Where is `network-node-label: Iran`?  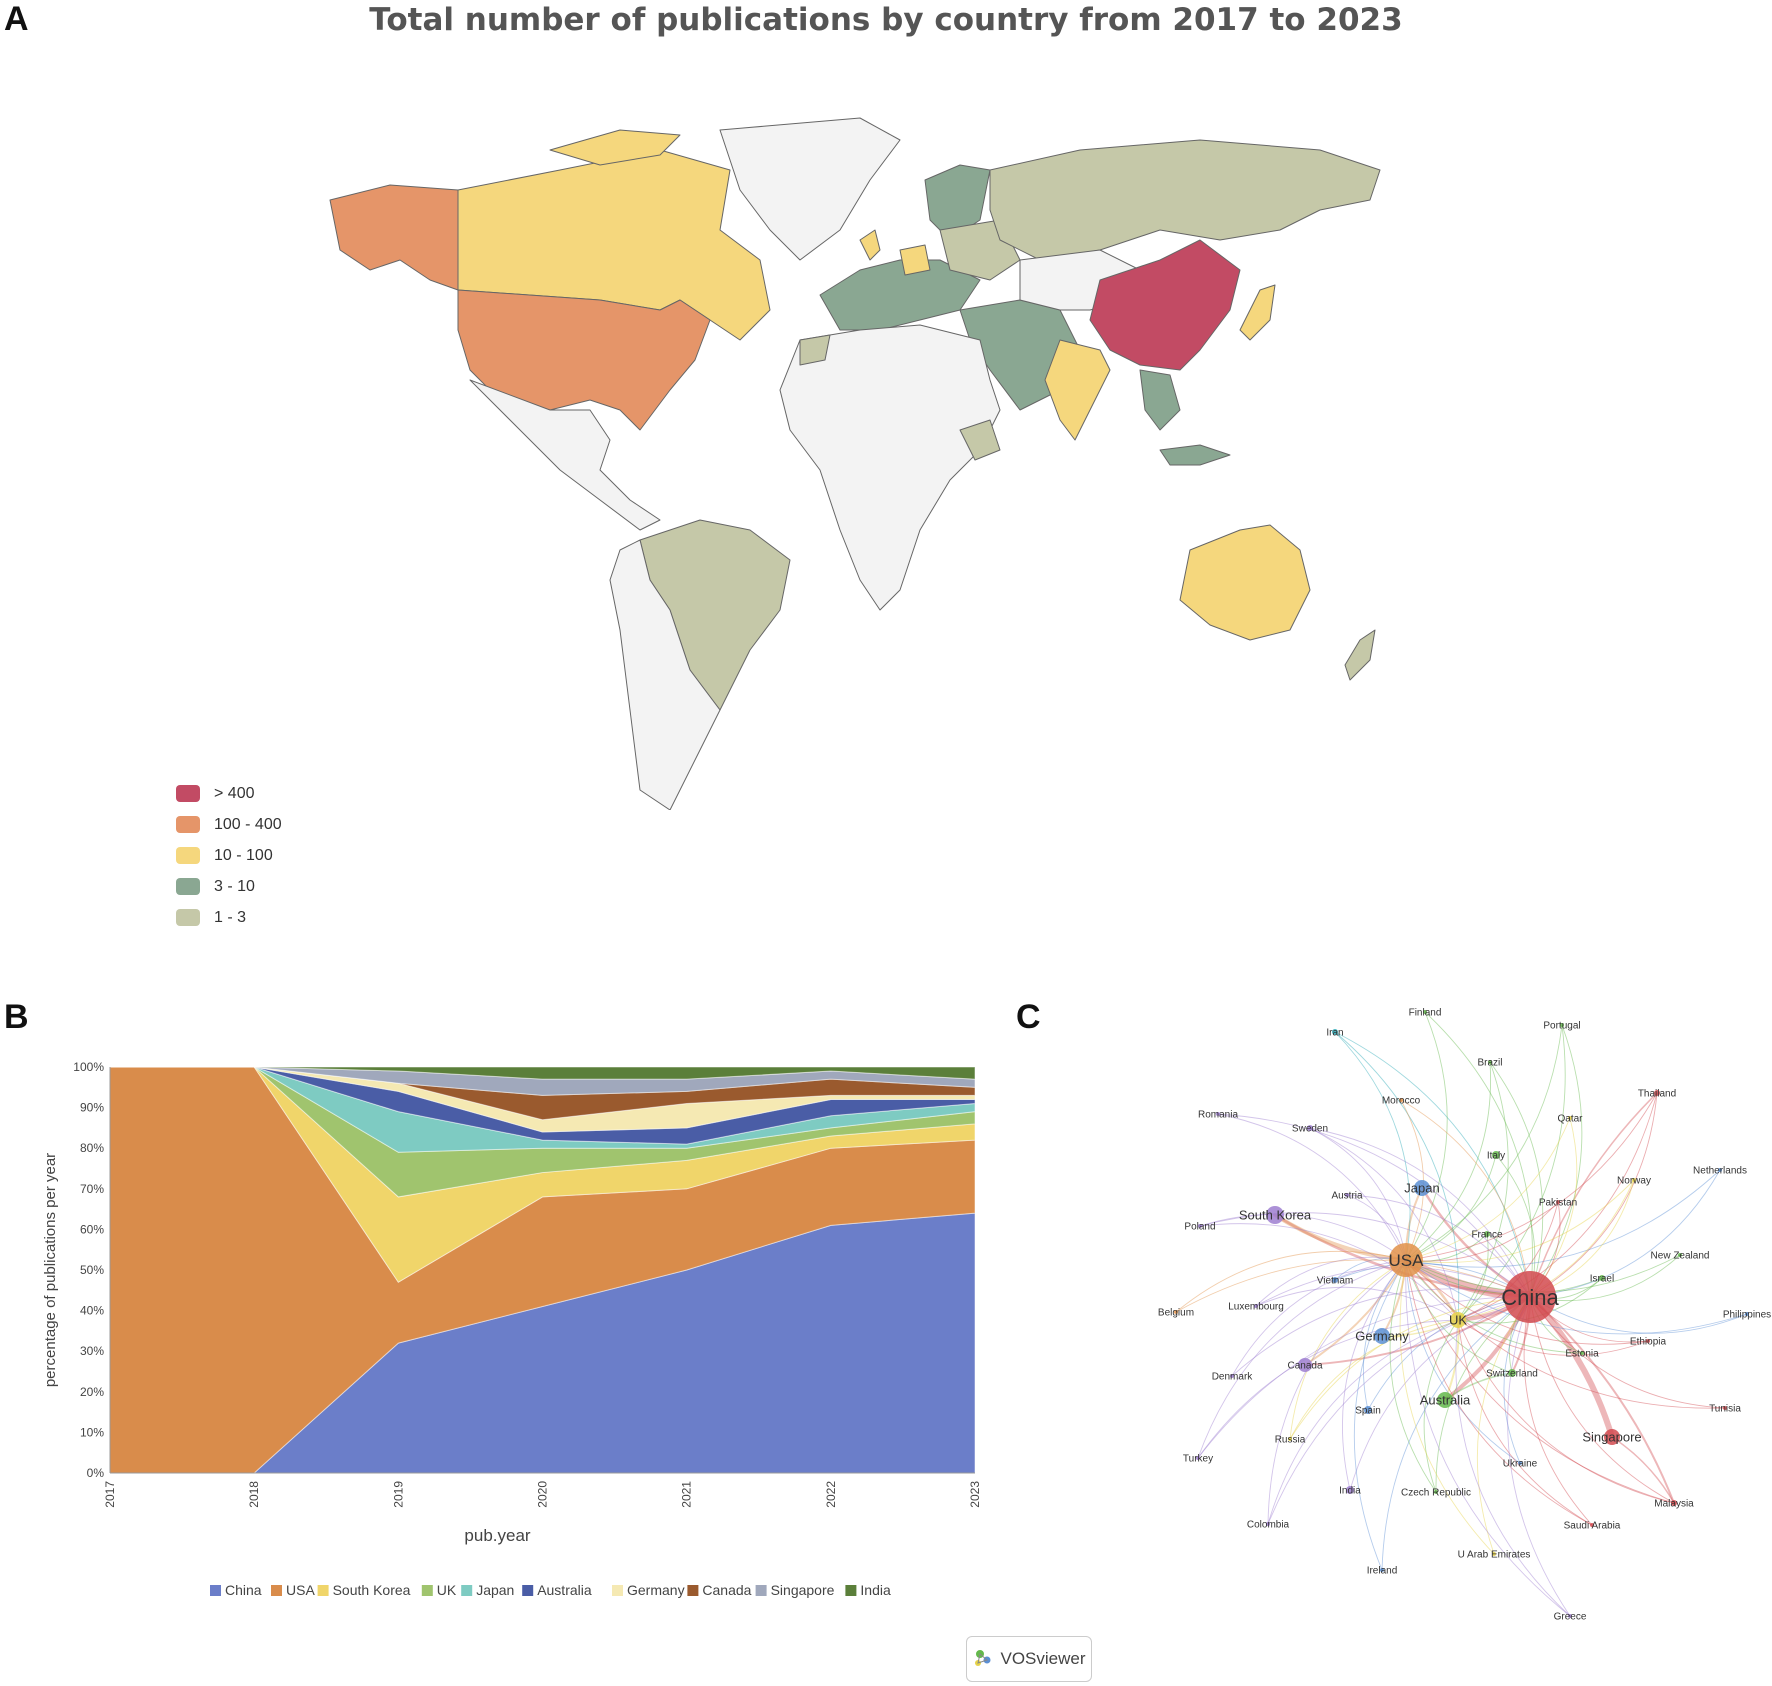 network-node-label: Iran is located at coordinates (1334, 1033).